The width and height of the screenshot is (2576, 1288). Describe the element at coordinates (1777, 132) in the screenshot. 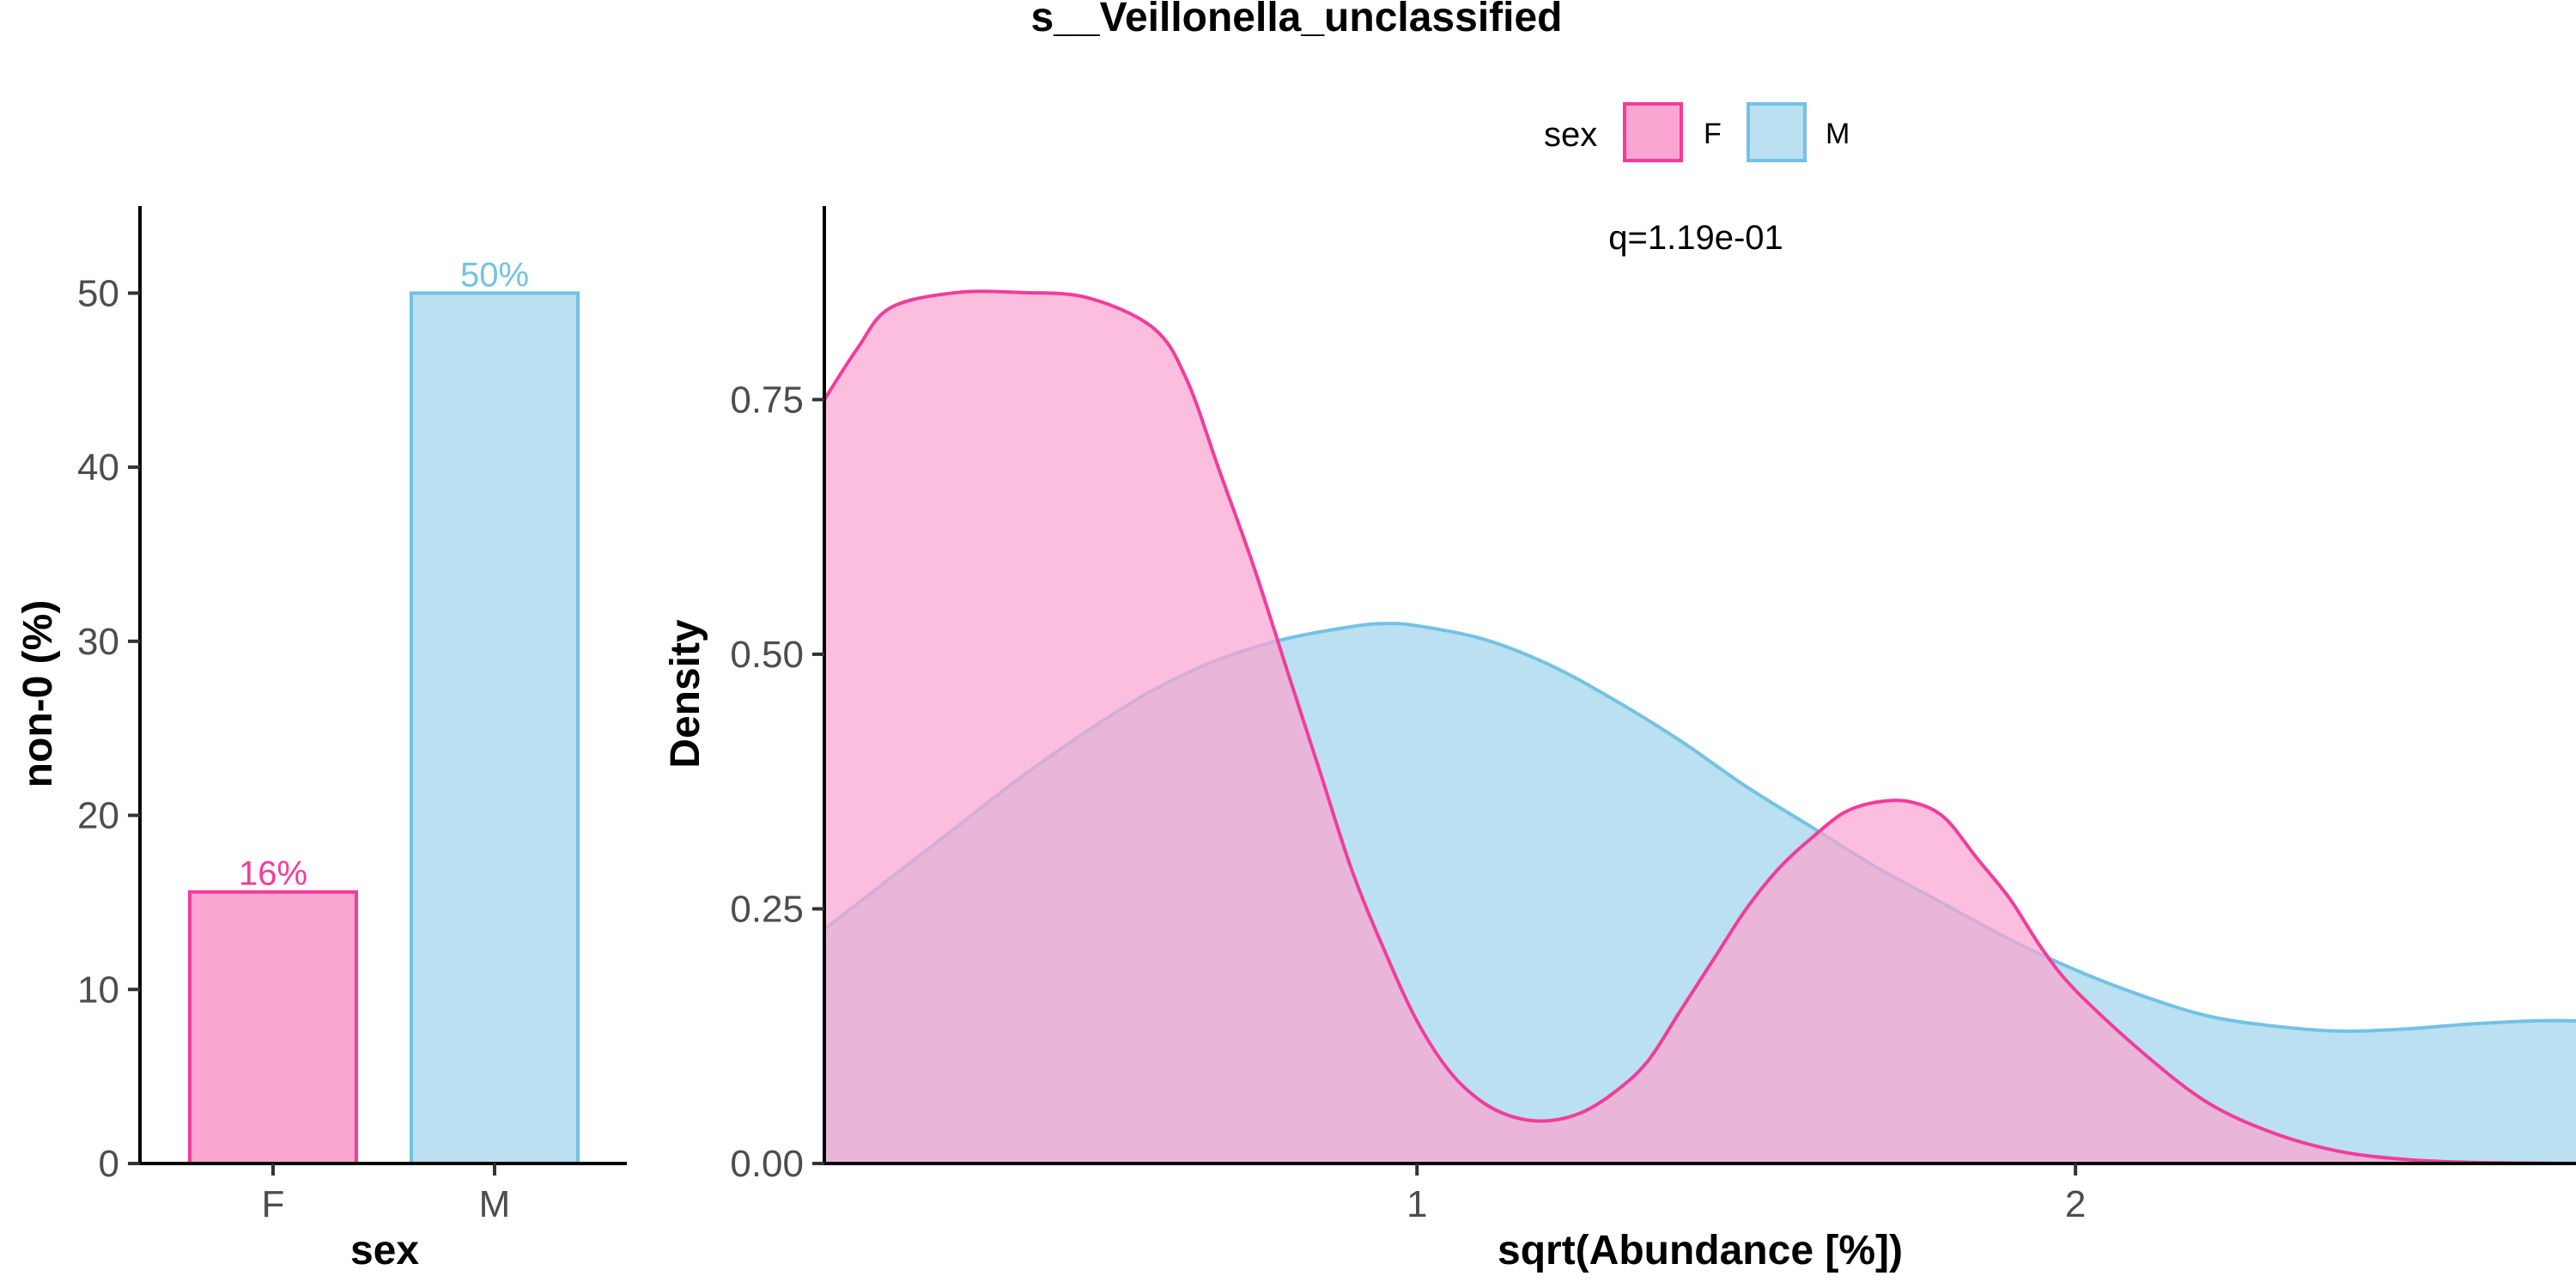

I see `legend-swatch-M` at that location.